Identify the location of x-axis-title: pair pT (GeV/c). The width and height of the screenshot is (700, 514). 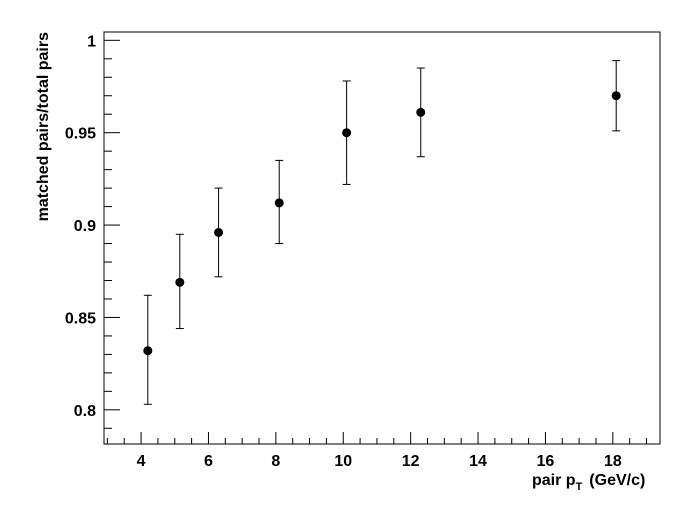
(588, 482).